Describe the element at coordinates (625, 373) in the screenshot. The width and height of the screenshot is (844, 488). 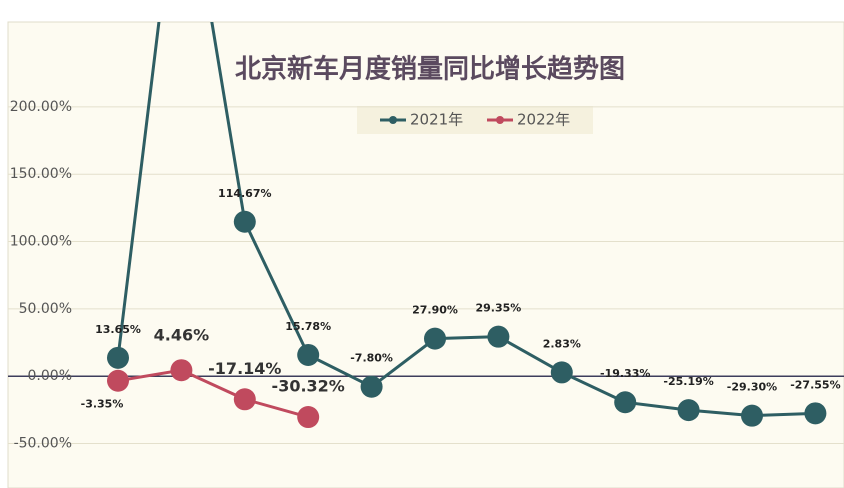
I see `data-label: -19.33%` at that location.